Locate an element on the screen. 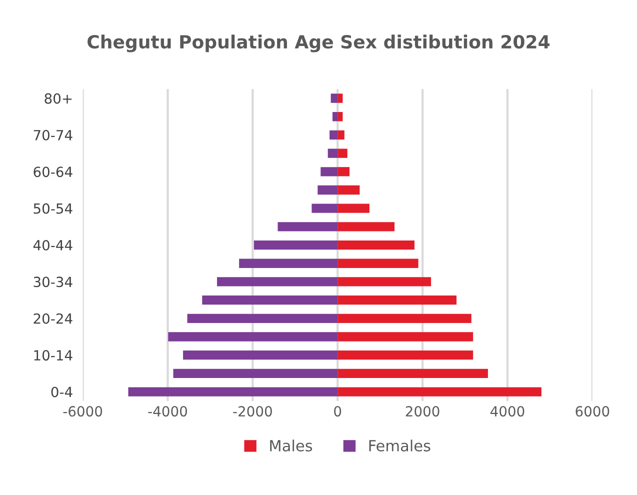  x-tick-label: 2000 is located at coordinates (423, 411).